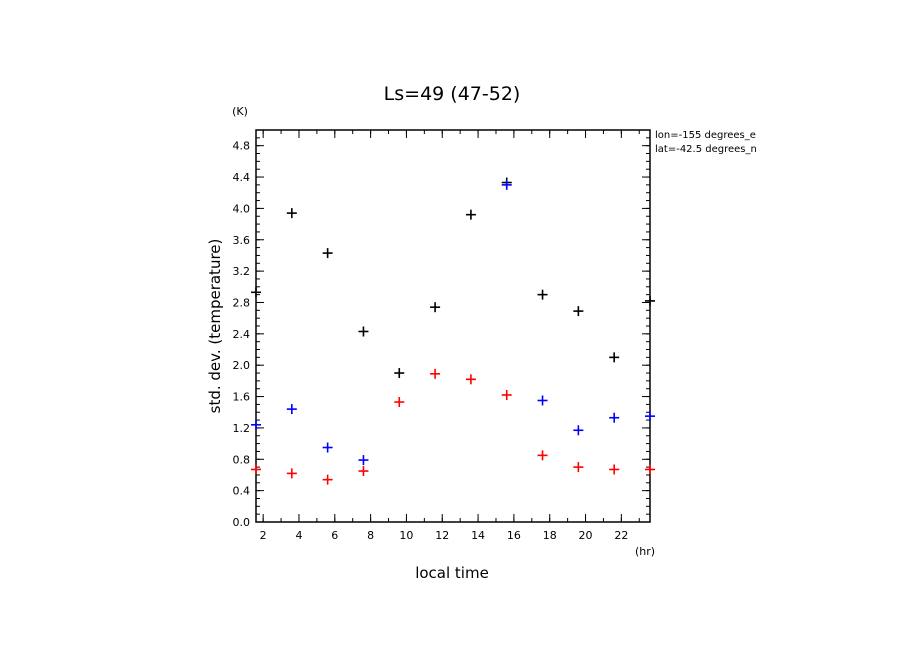  I want to click on x-unit-label: (hr), so click(645, 551).